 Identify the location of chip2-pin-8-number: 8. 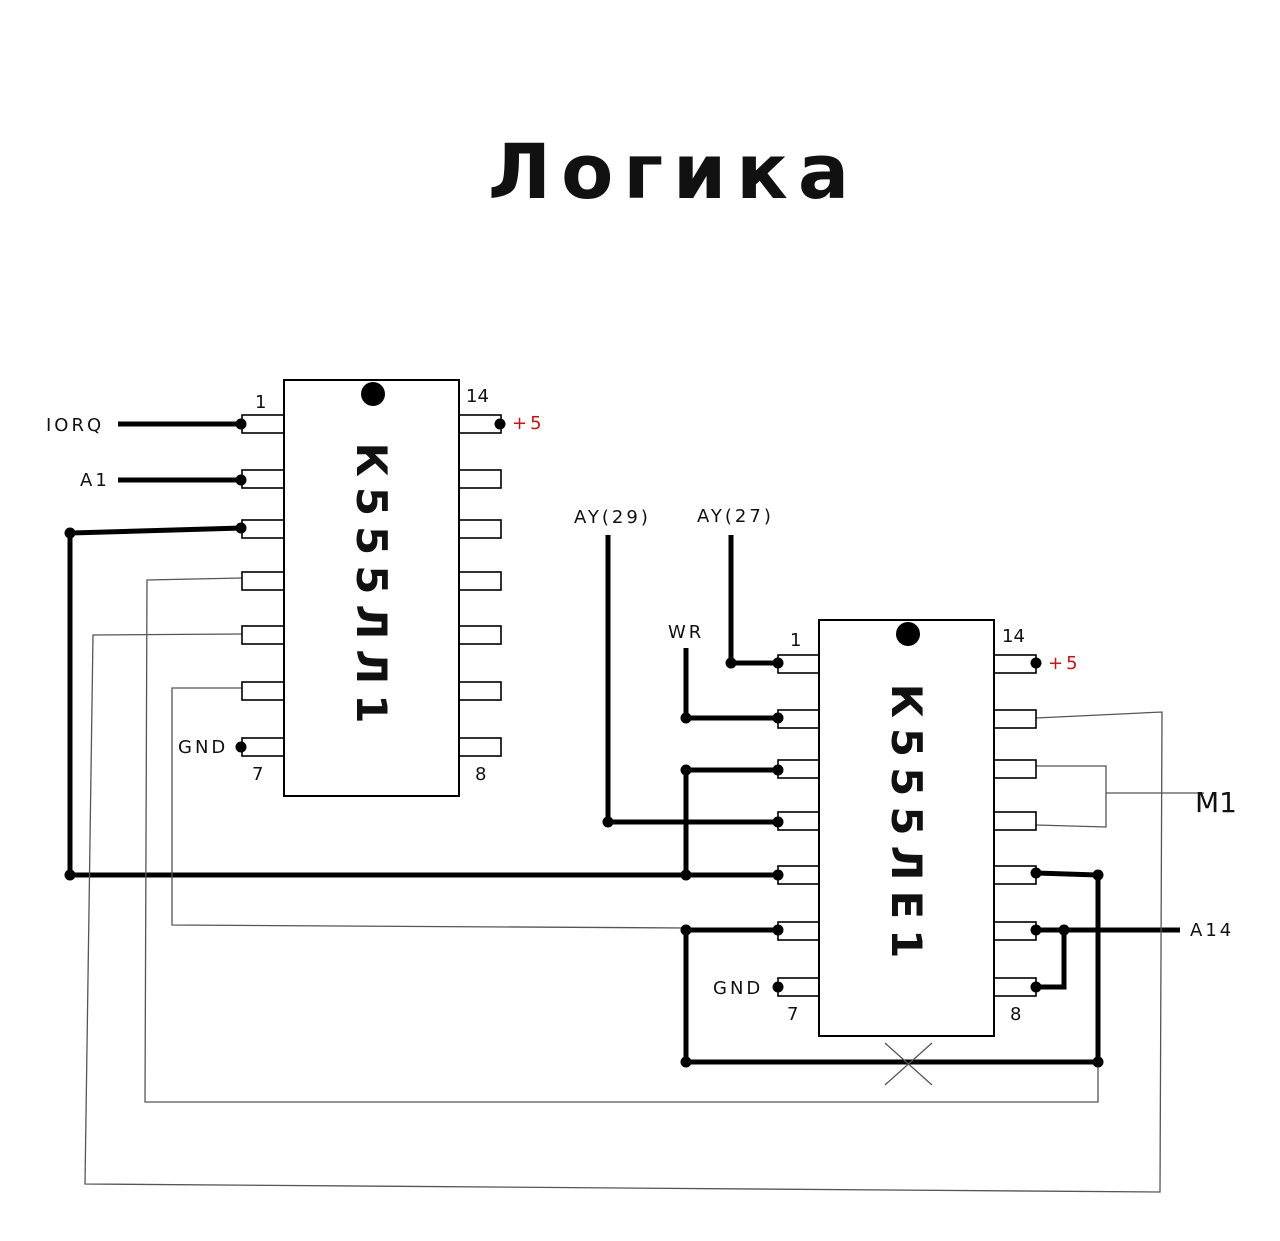
(1015, 1014).